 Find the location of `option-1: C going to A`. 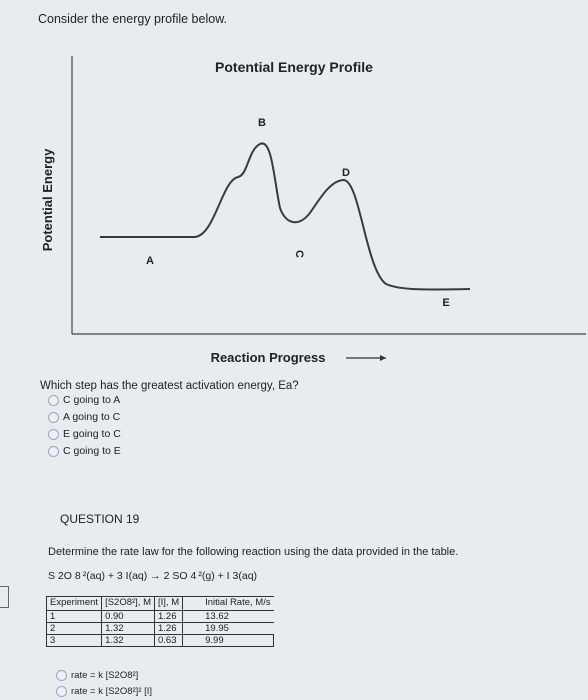

option-1: C going to A is located at coordinates (84, 400).